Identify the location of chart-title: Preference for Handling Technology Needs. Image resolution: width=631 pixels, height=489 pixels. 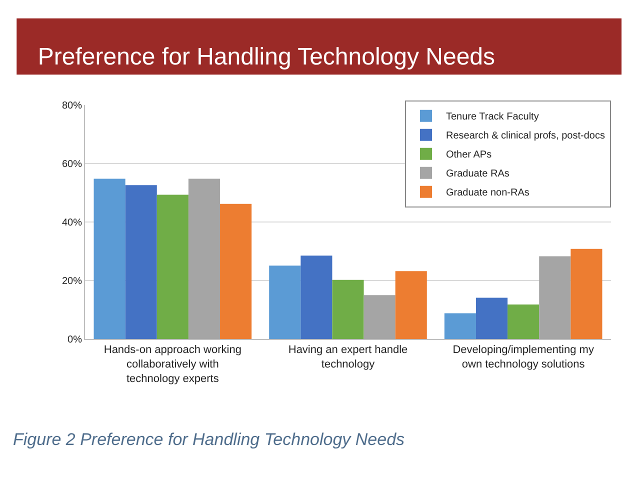
(267, 57).